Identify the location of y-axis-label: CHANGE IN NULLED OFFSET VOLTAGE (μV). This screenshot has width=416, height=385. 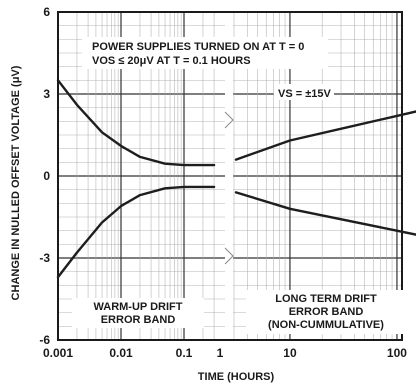
(16, 182).